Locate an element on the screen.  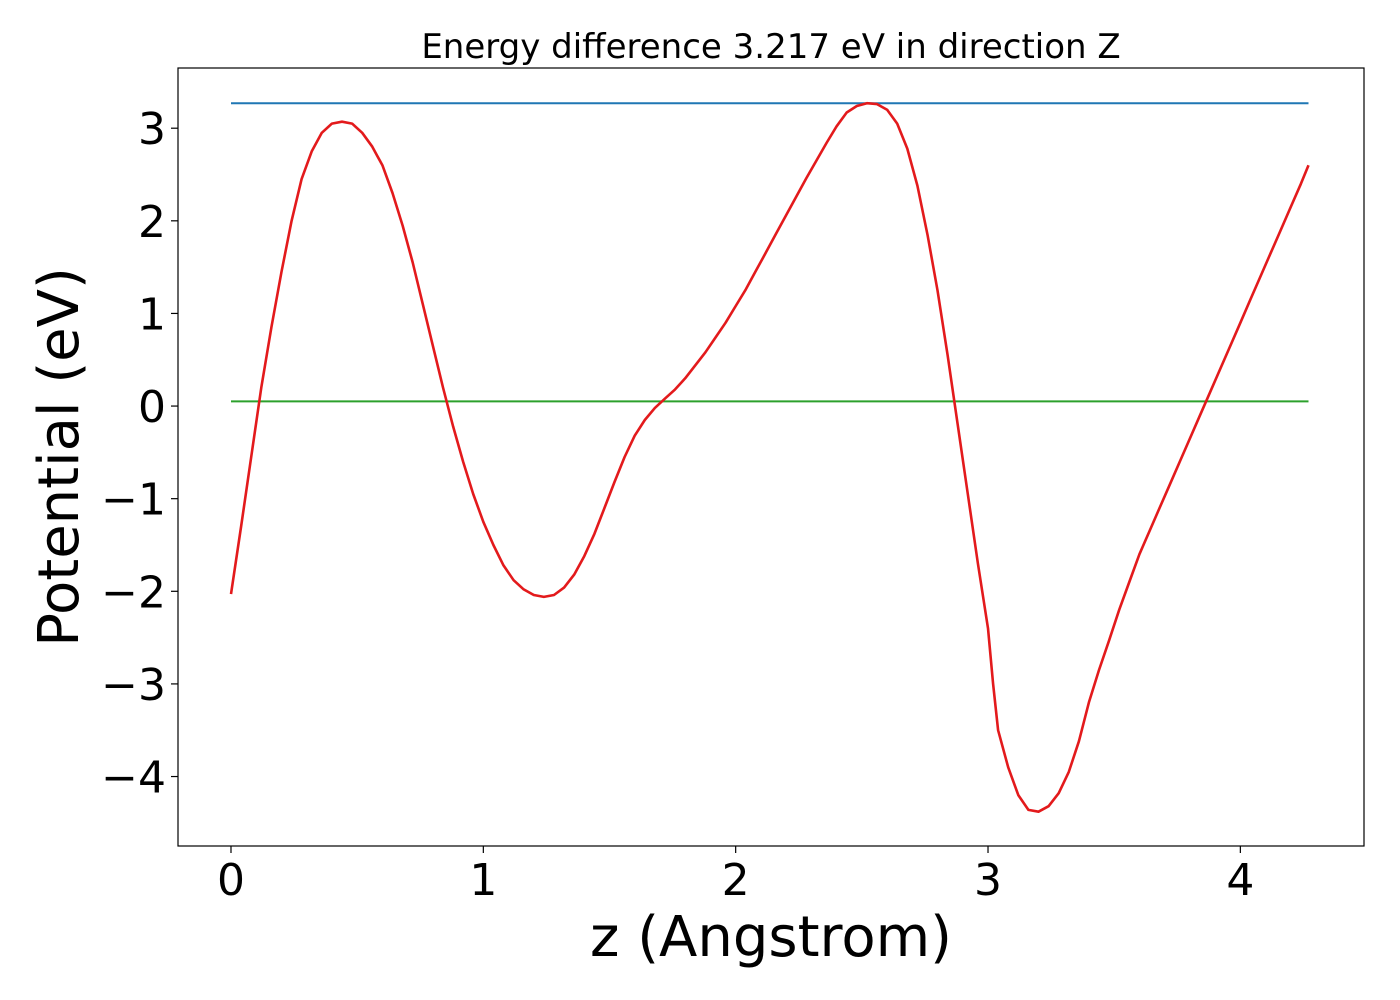
x-tick-label: 2 is located at coordinates (736, 880).